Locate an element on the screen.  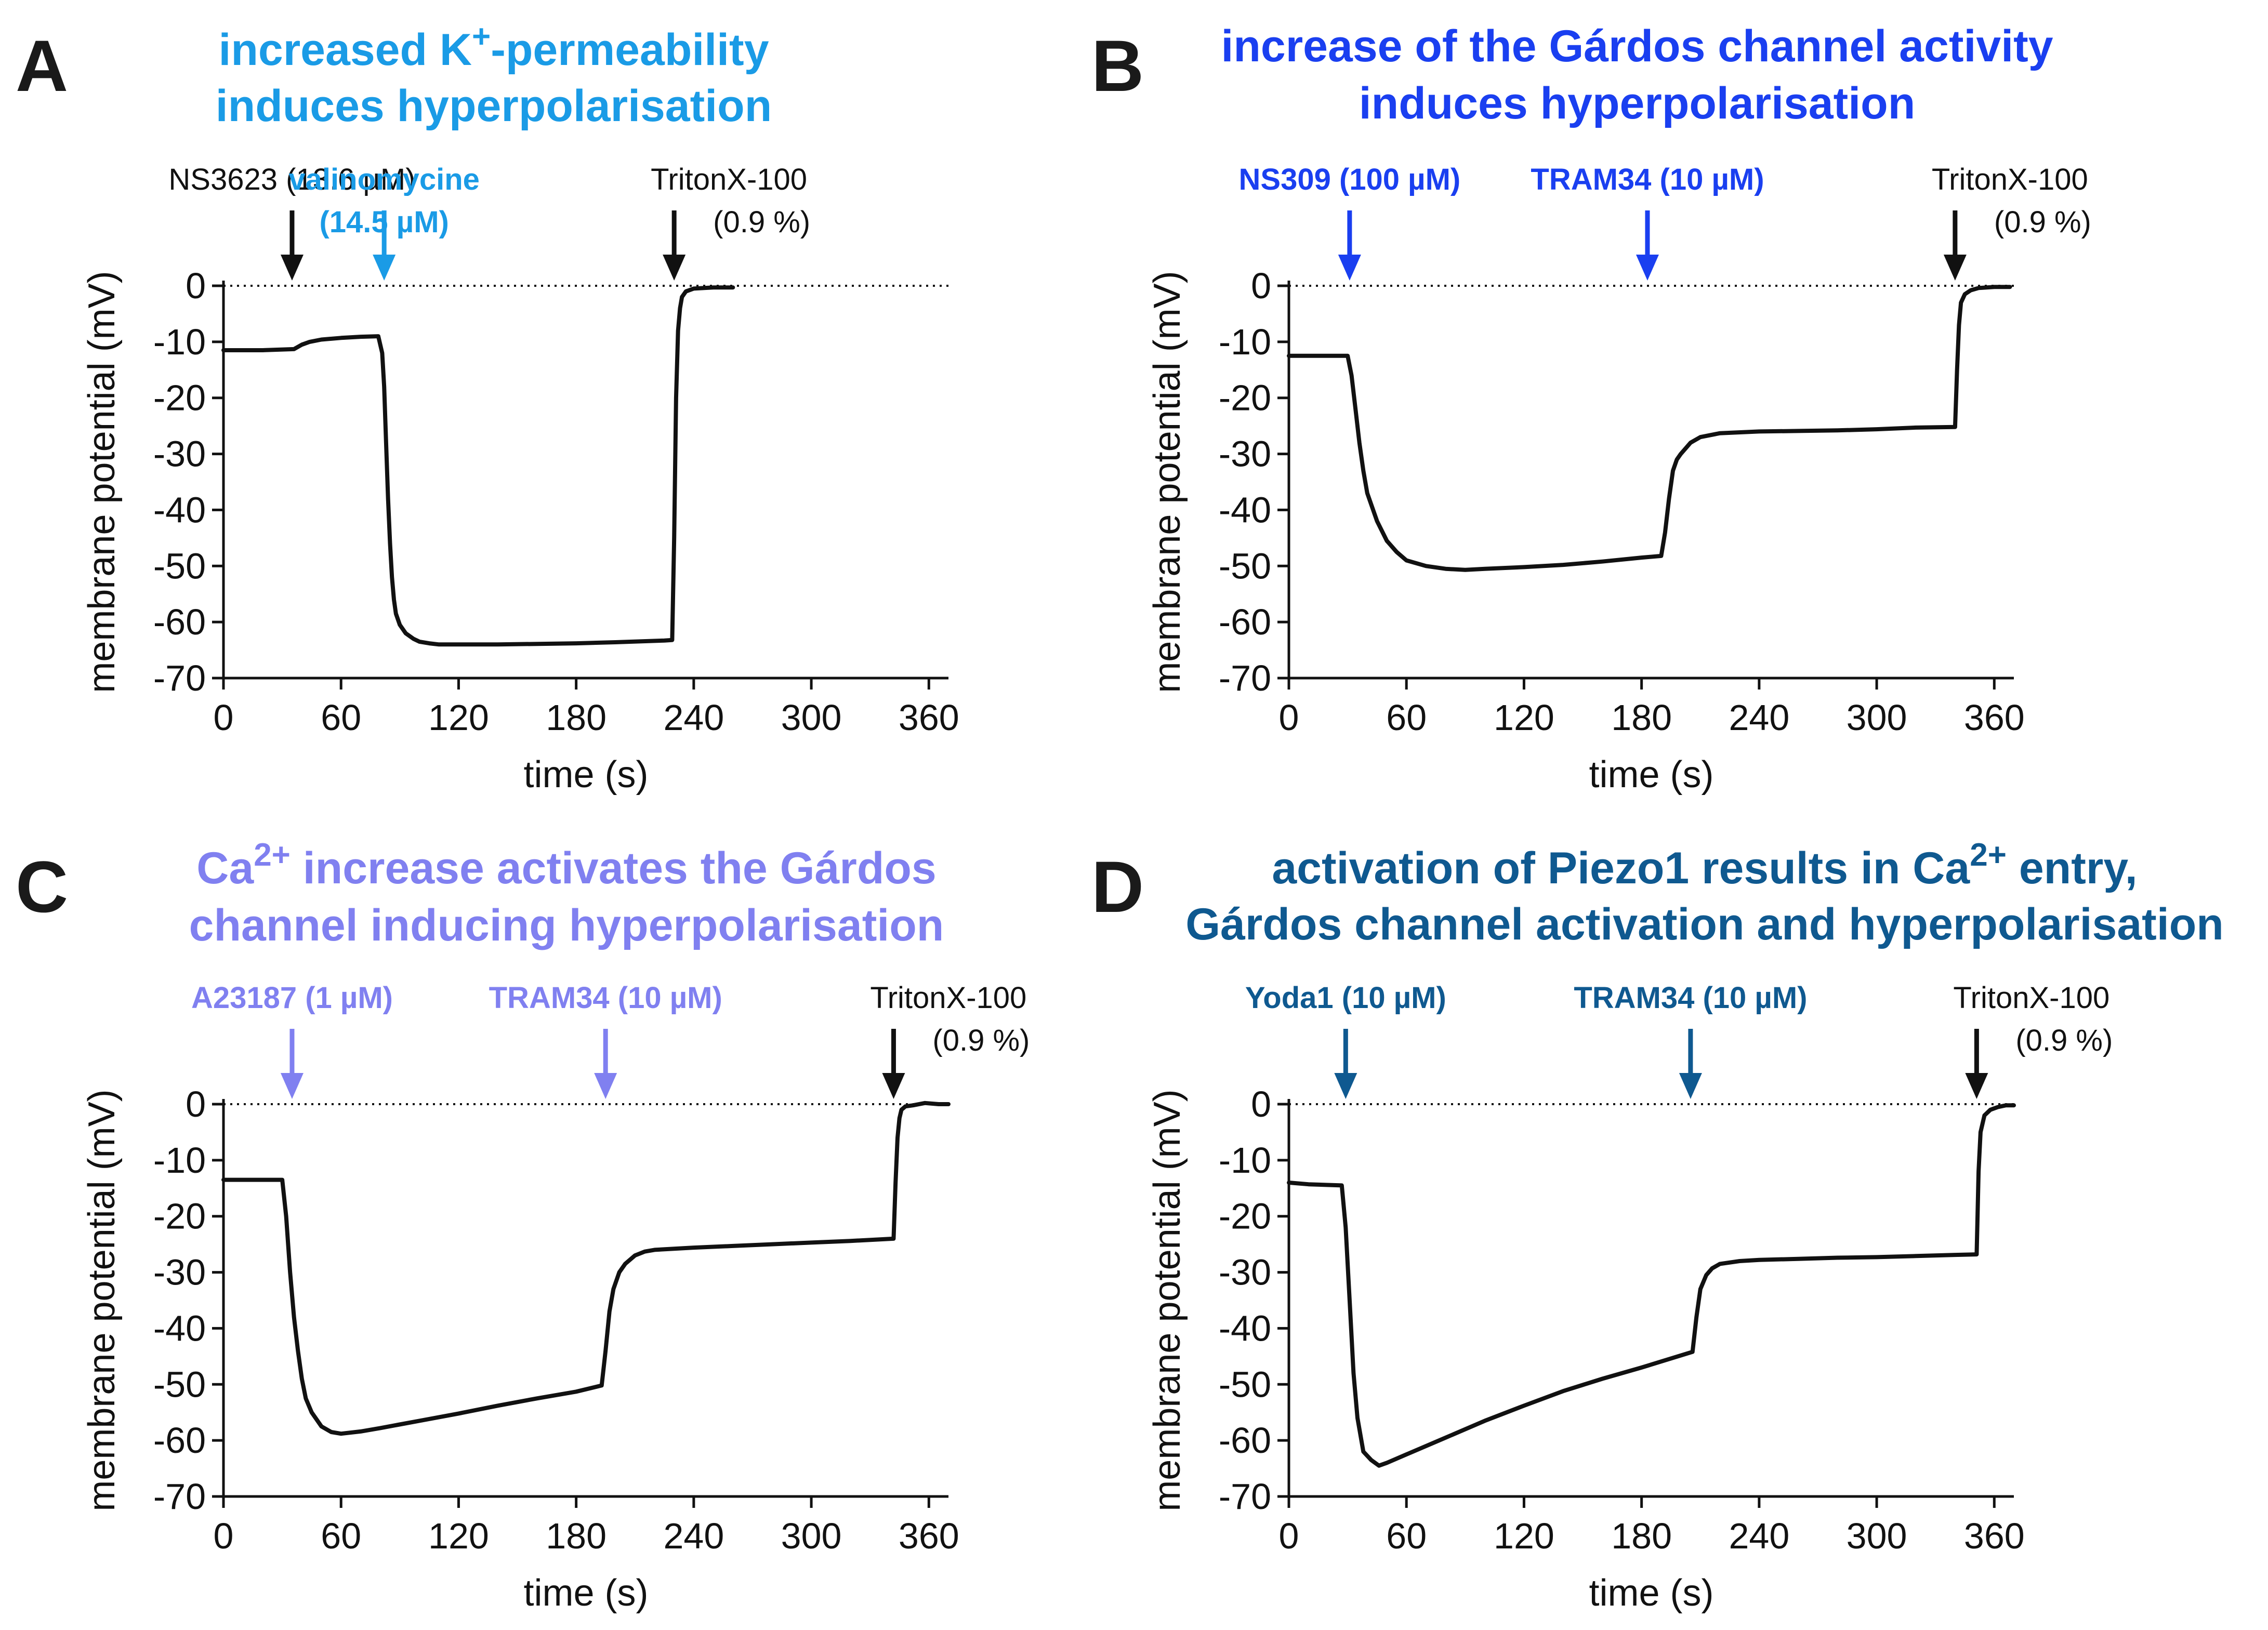
annotation-label: TRAM34 (10 µM) is located at coordinates (1647, 180).